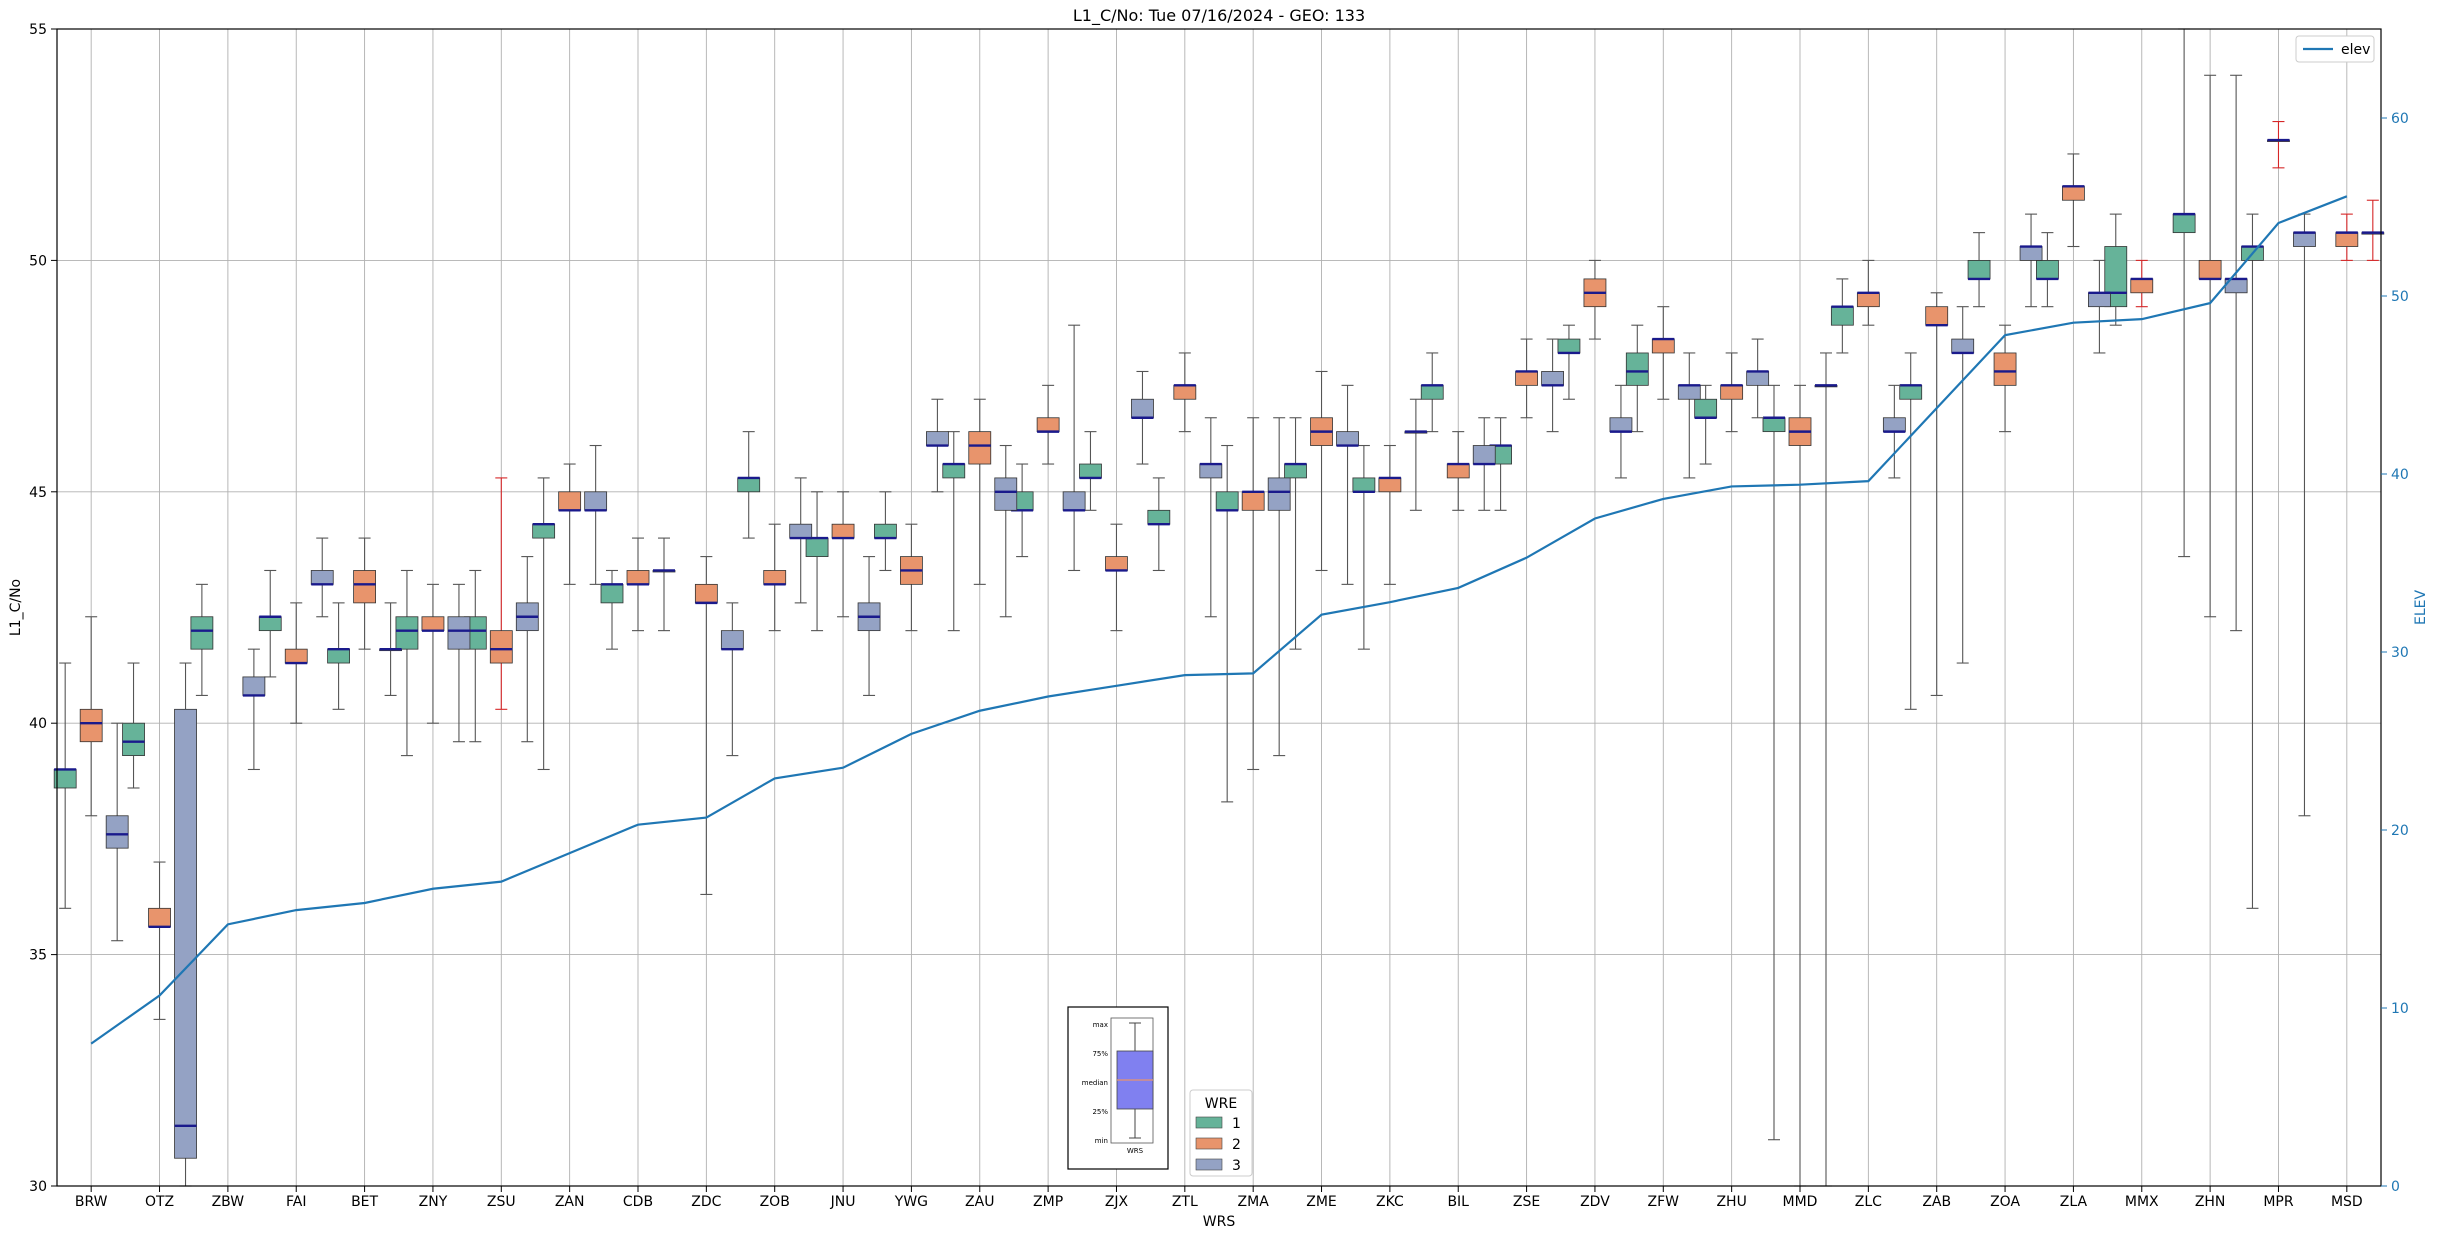 This screenshot has width=2439, height=1238. What do you see at coordinates (706, 725) in the screenshot?
I see `box-ZDC-wre2` at bounding box center [706, 725].